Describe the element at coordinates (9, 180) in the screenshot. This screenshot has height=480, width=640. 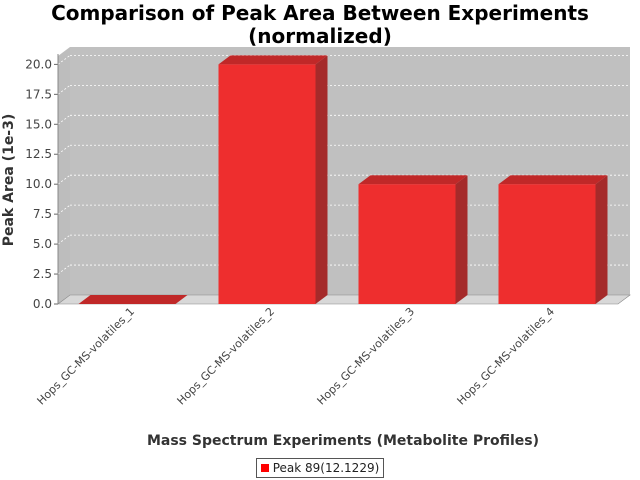
I see `y-axis-title: Peak Area (1e-3)` at that location.